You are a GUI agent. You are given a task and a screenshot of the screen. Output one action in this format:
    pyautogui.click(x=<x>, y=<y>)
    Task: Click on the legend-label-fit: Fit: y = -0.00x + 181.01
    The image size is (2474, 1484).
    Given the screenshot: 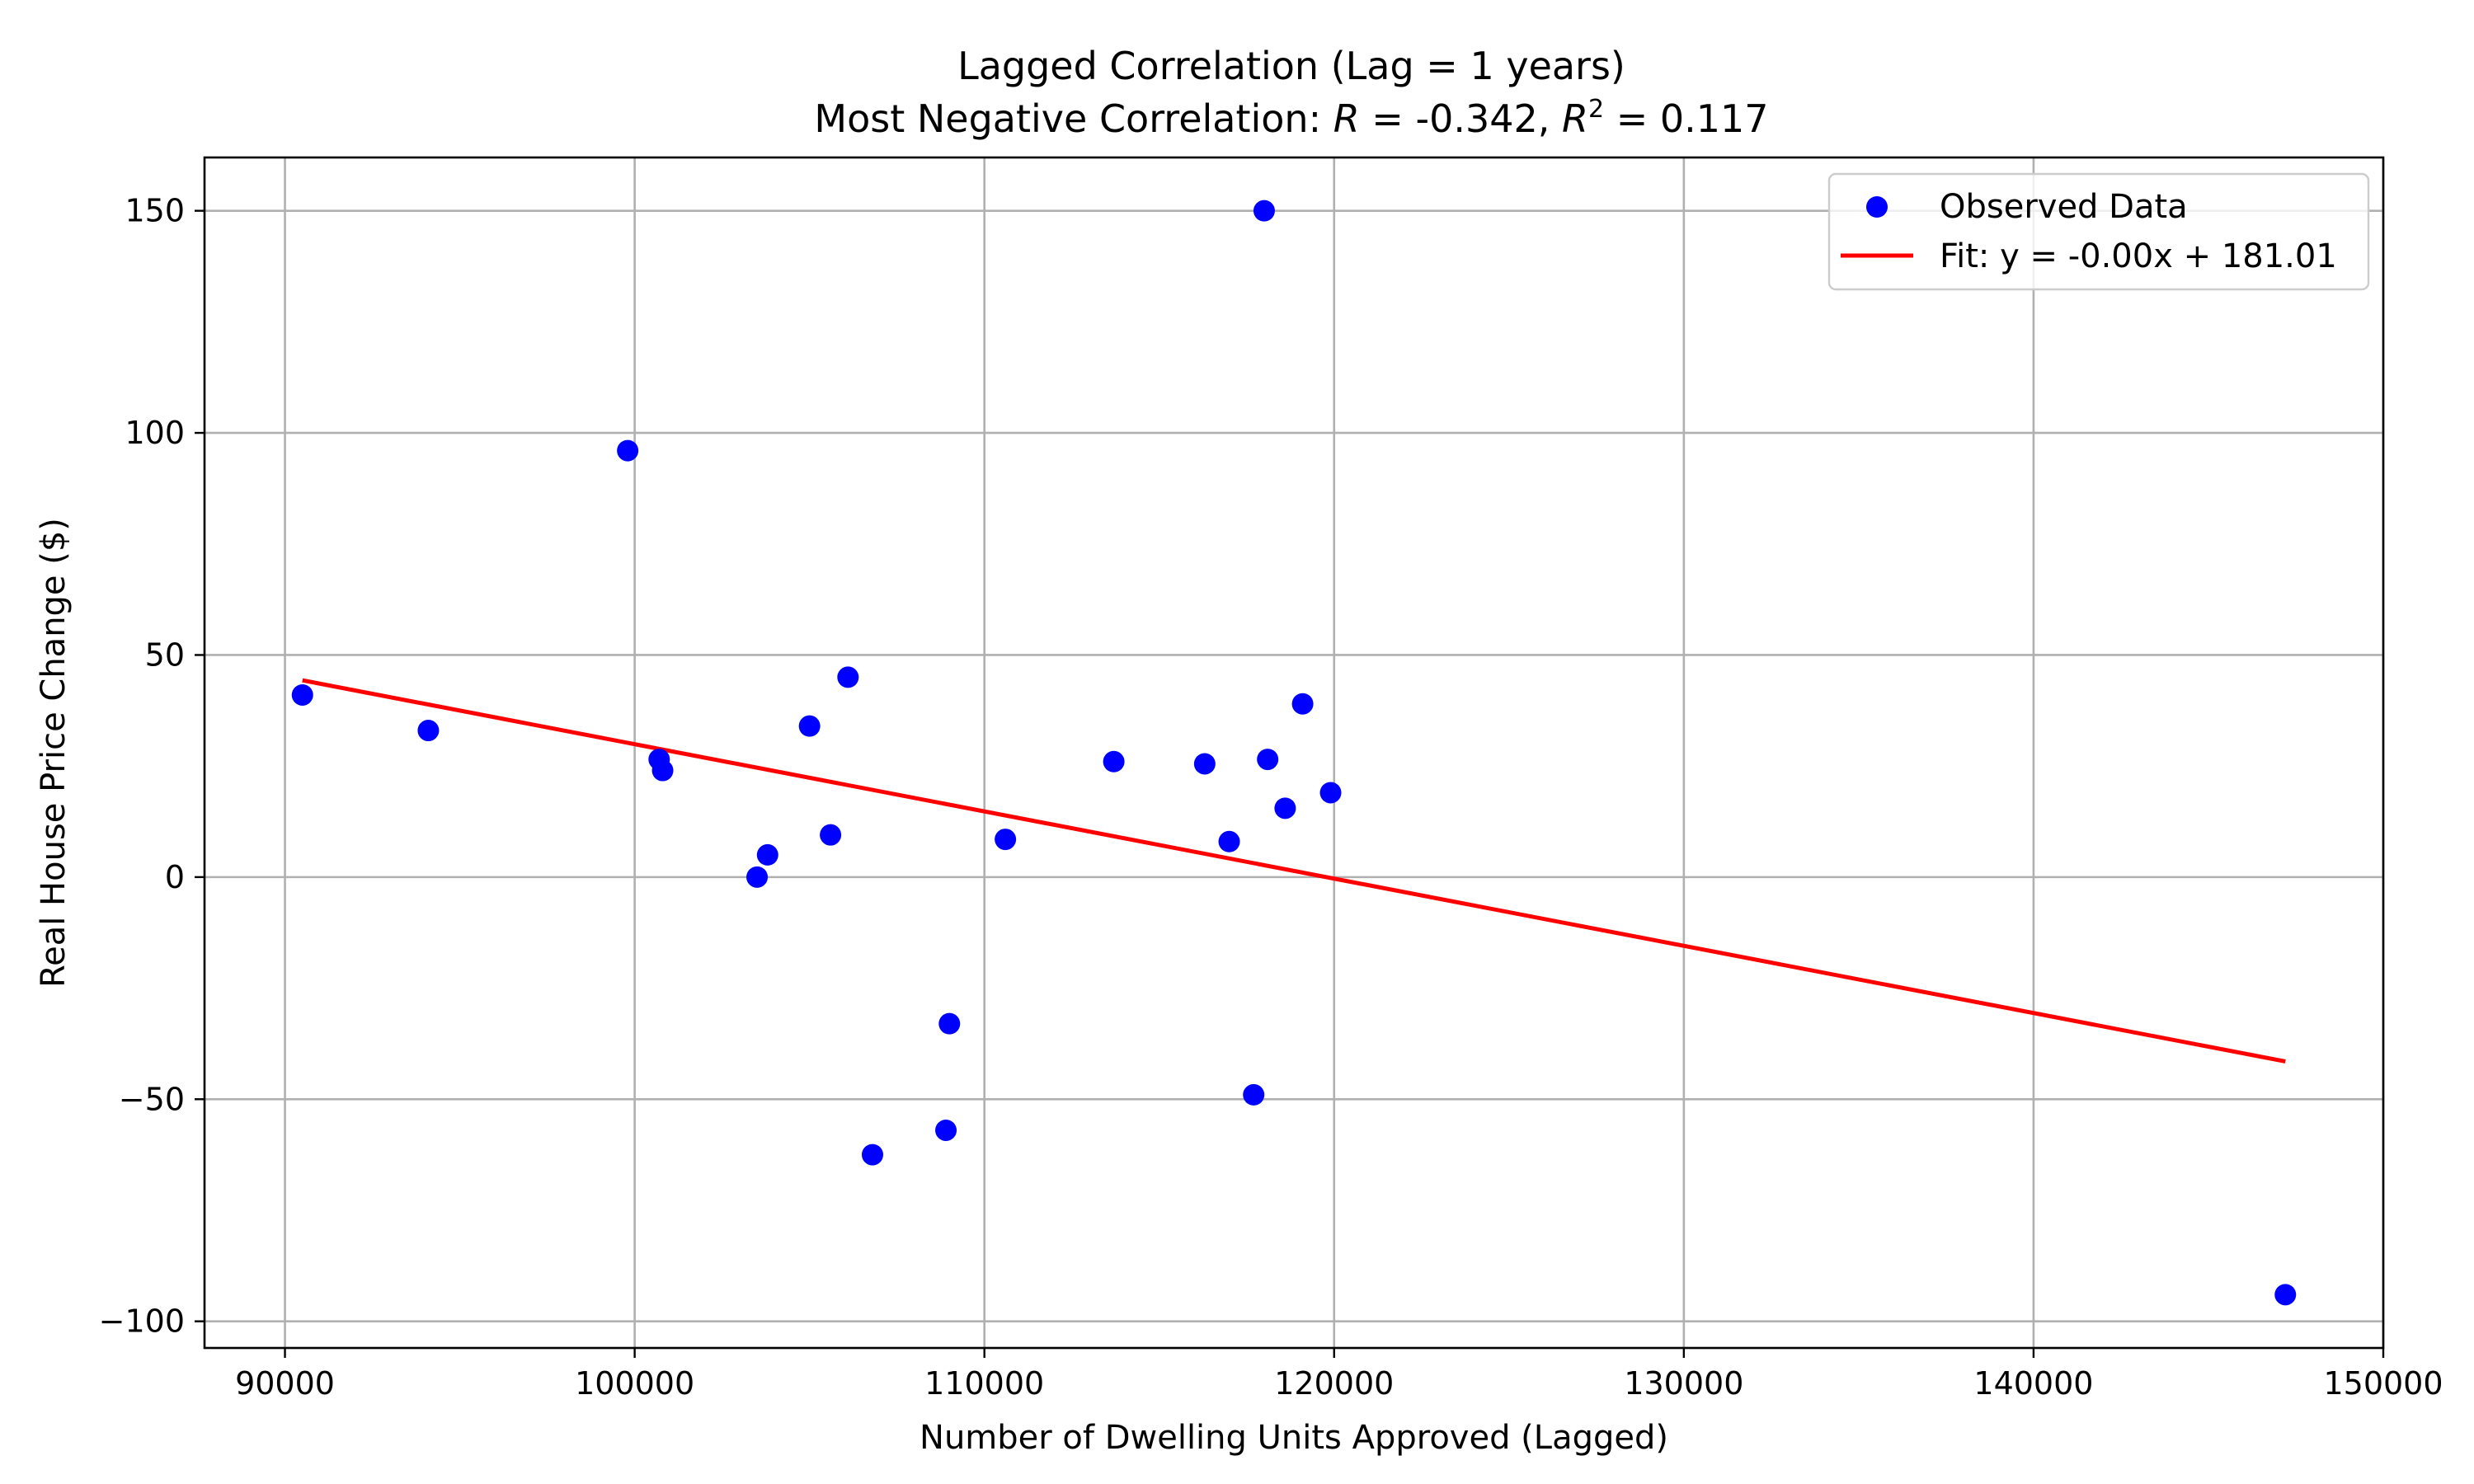 What is the action you would take?
    pyautogui.click(x=2138, y=256)
    